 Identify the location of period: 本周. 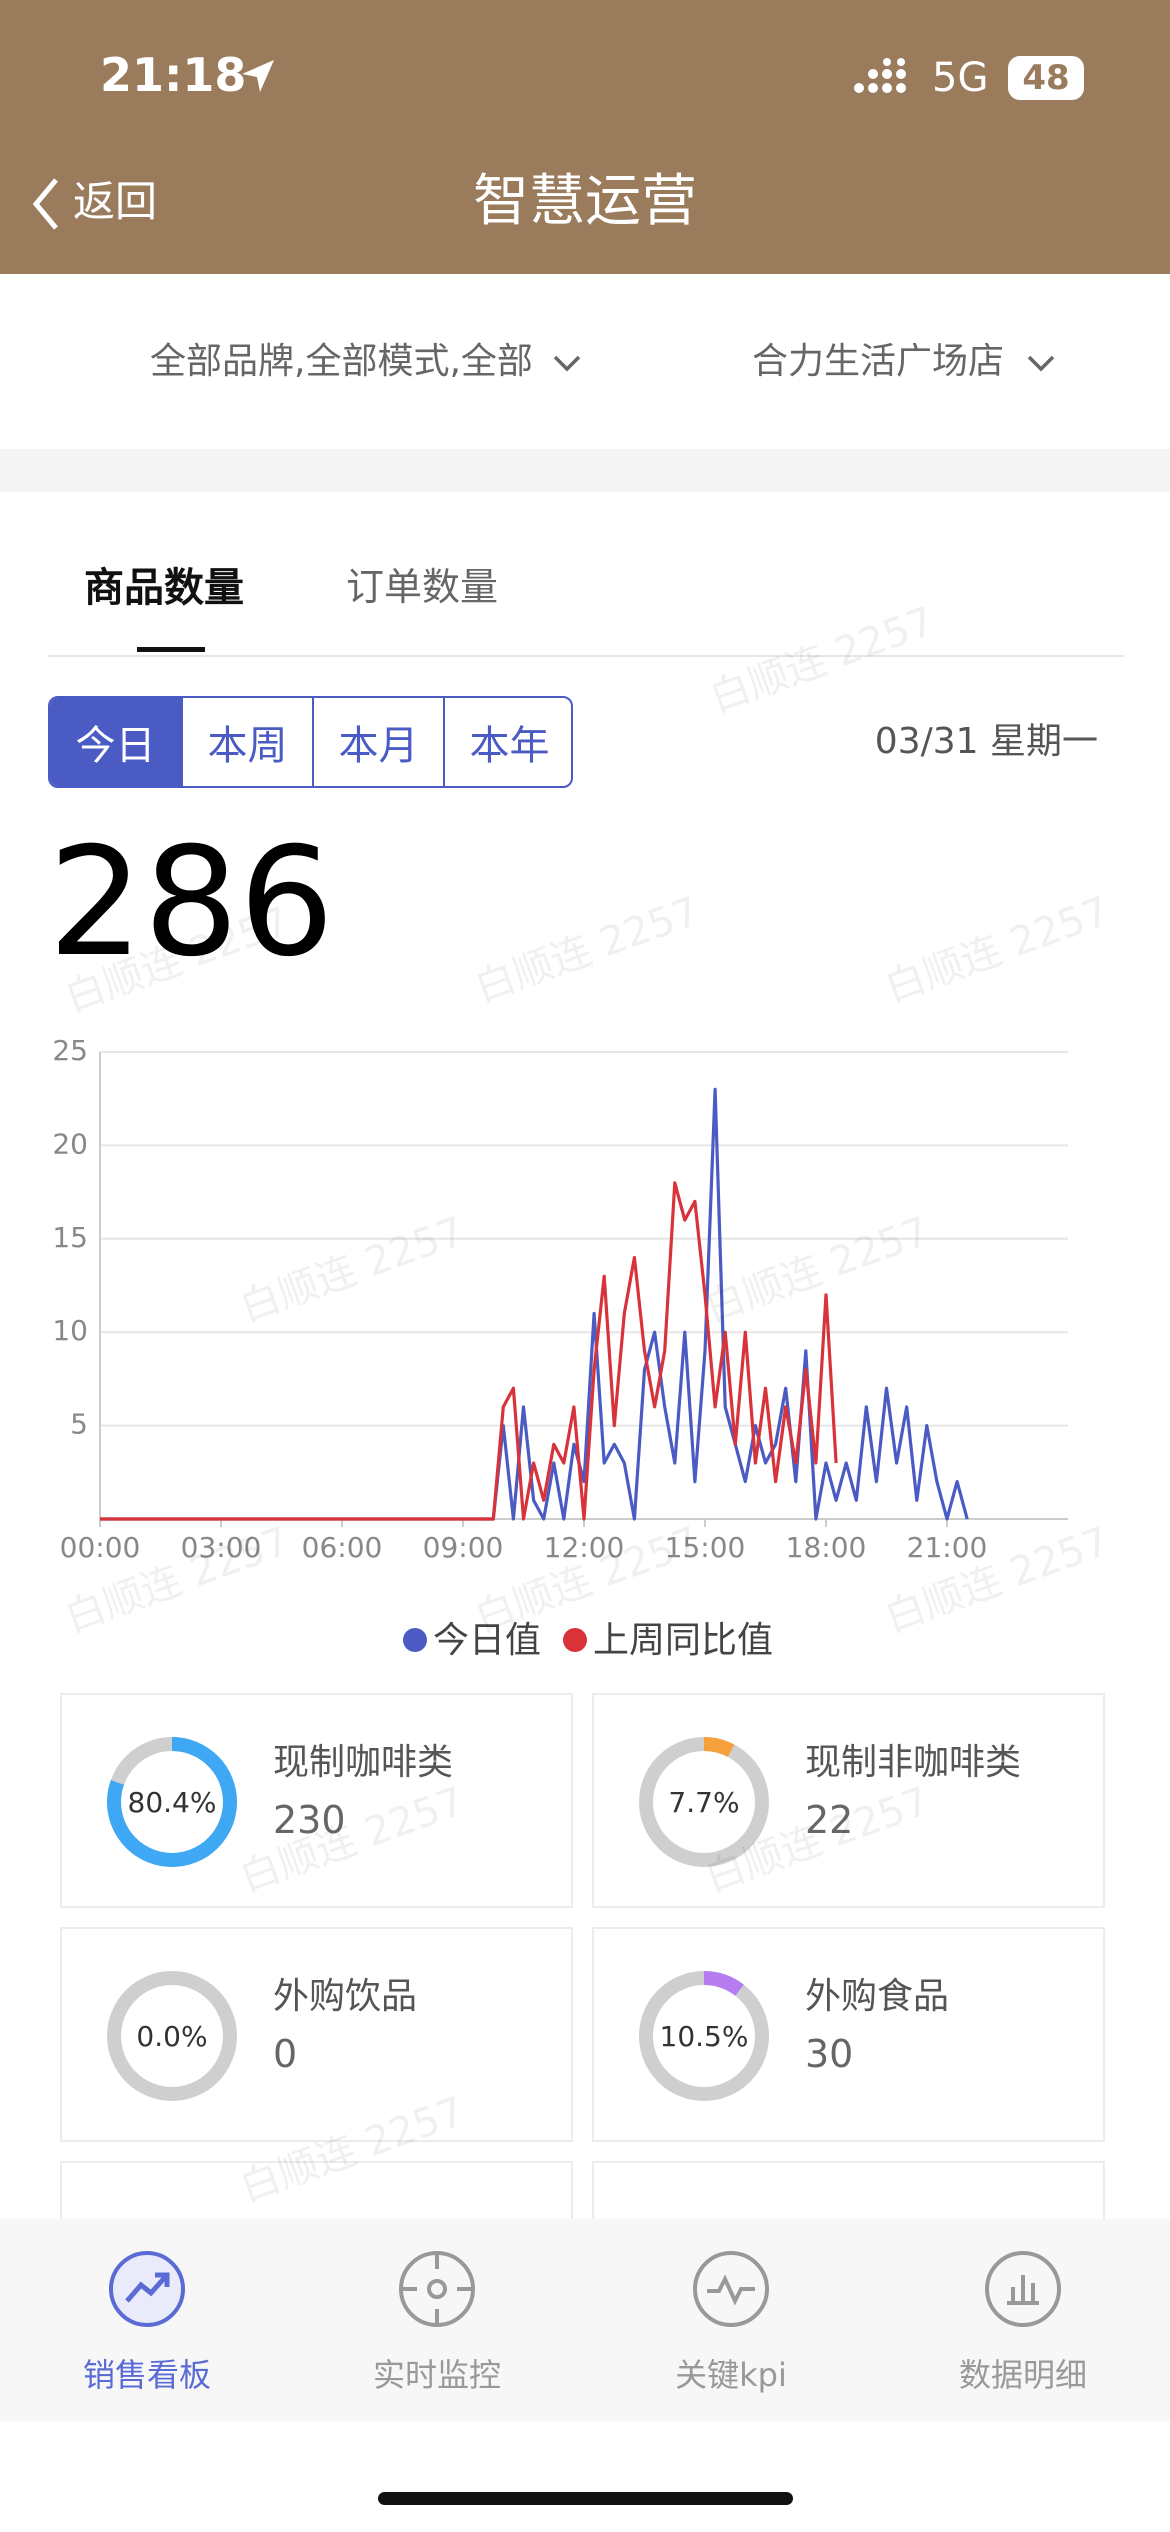
(246, 742).